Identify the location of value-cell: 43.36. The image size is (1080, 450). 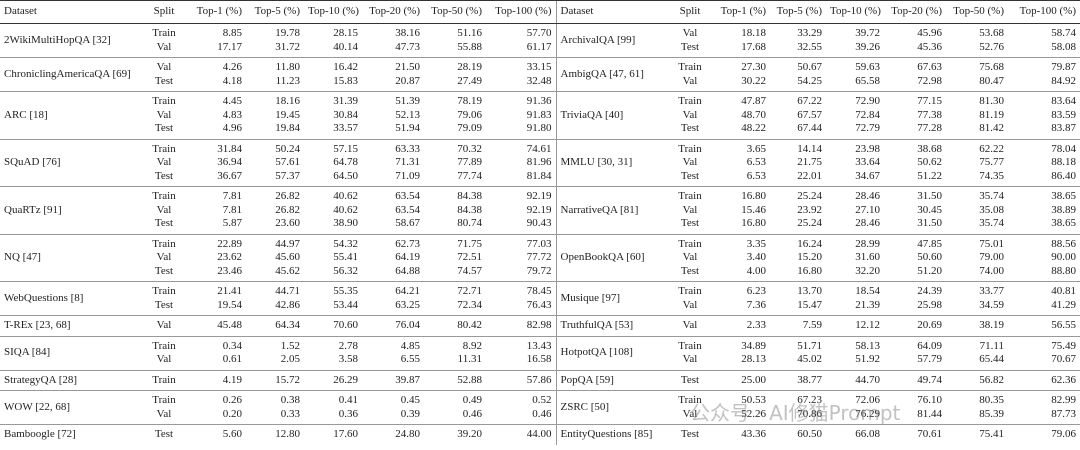
(742, 434).